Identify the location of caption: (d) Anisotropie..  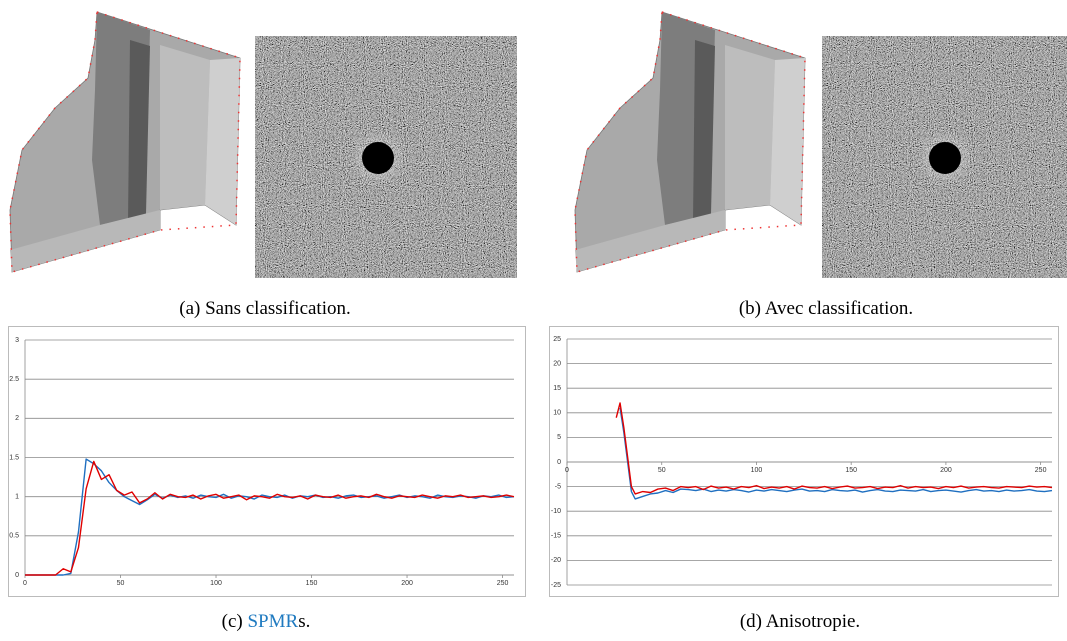
(800, 622).